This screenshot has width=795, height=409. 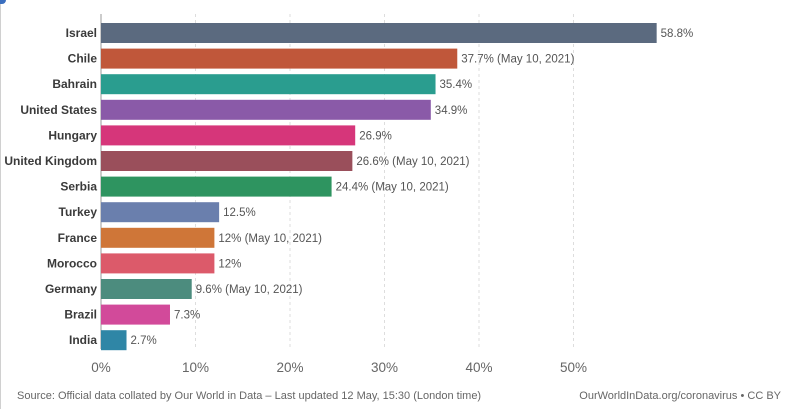 I want to click on category-label: Chile, so click(x=83, y=59).